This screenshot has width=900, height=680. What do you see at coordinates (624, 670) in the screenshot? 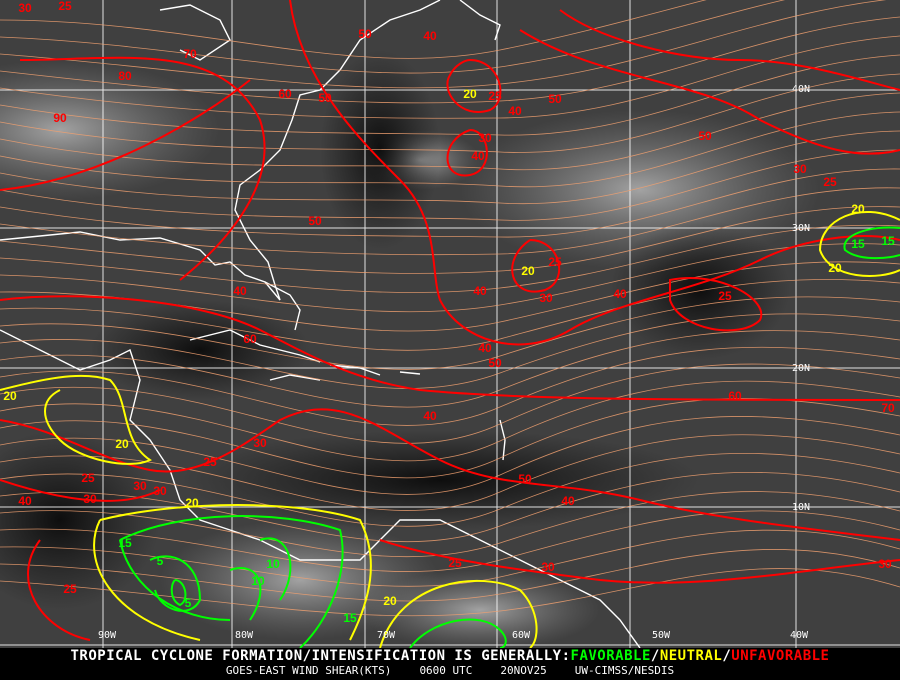
I see `data-source: UW-CIMSS/NESDIS` at bounding box center [624, 670].